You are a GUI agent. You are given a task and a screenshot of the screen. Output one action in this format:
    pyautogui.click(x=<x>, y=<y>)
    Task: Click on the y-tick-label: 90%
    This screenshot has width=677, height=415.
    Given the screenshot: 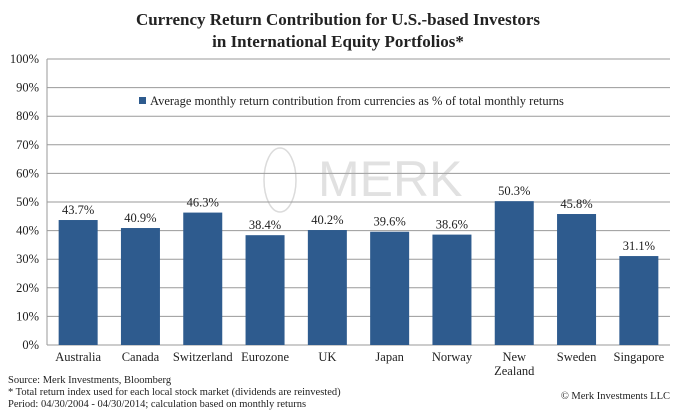 What is the action you would take?
    pyautogui.click(x=27, y=88)
    